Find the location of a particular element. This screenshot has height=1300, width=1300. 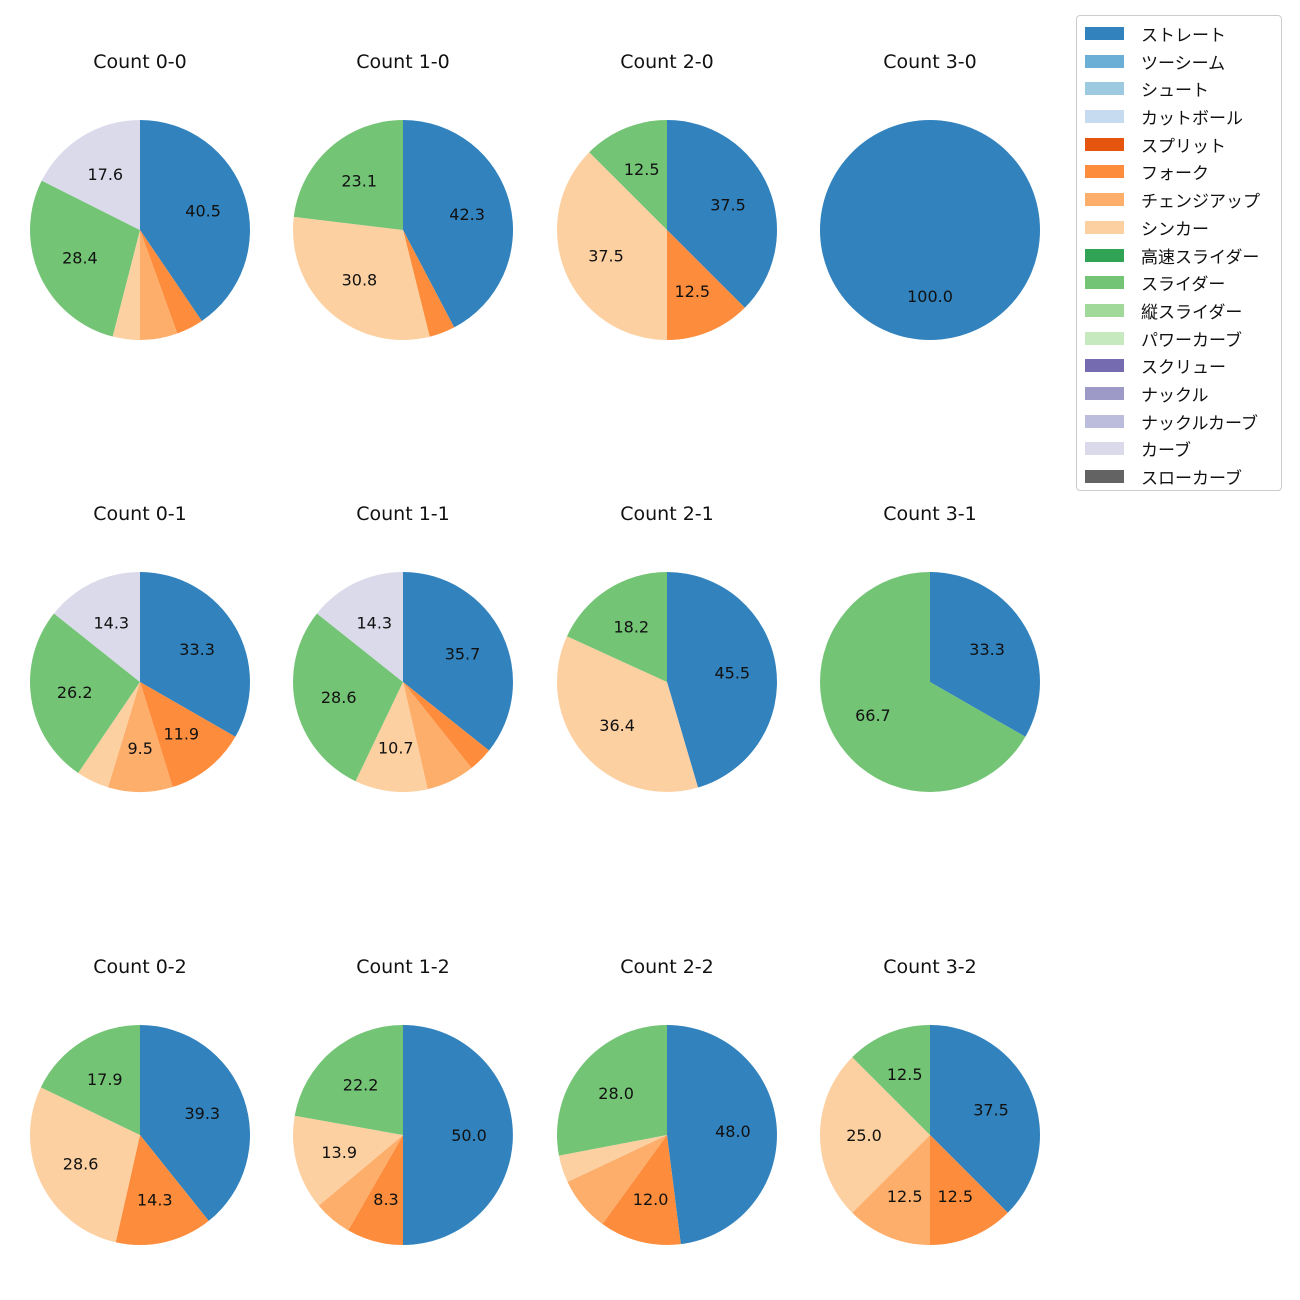

legend-item: シンカー is located at coordinates (1179, 227).